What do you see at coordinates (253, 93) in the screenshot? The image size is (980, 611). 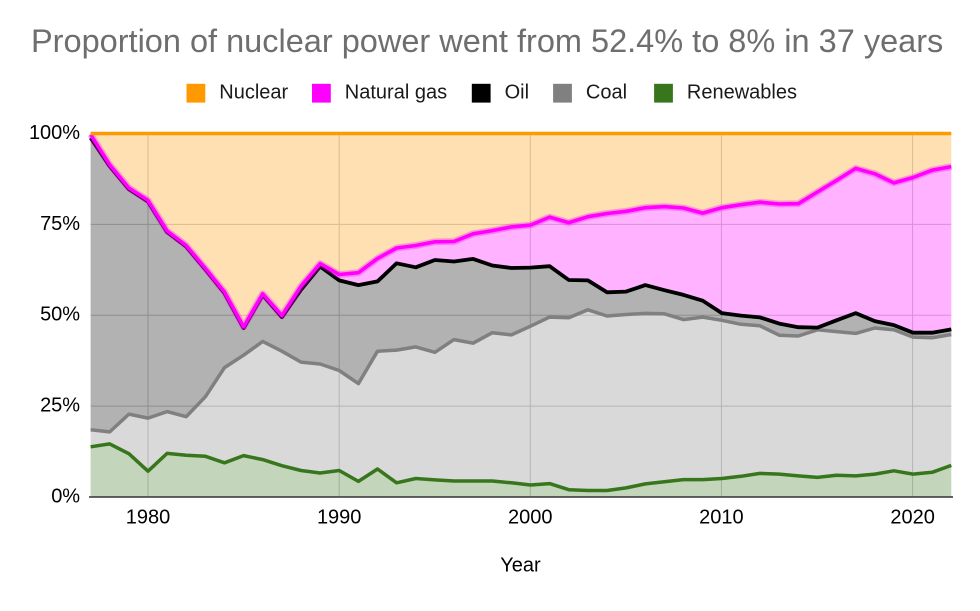 I see `svg-text: Nuclear` at bounding box center [253, 93].